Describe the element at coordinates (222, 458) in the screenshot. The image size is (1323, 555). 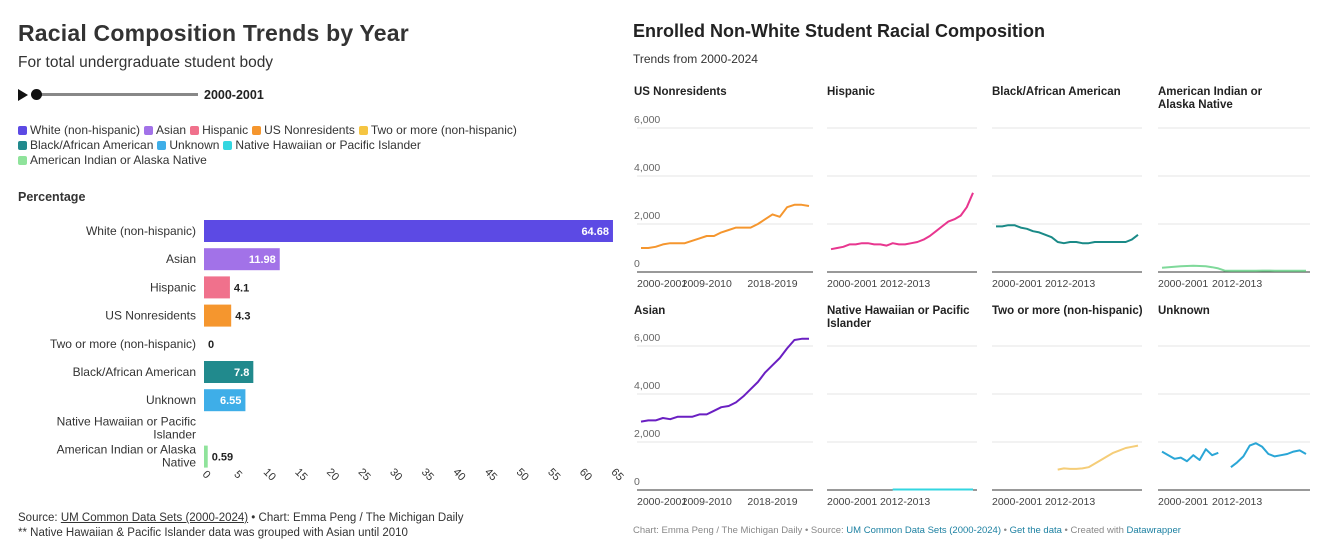
I see `data-label: 0.59` at that location.